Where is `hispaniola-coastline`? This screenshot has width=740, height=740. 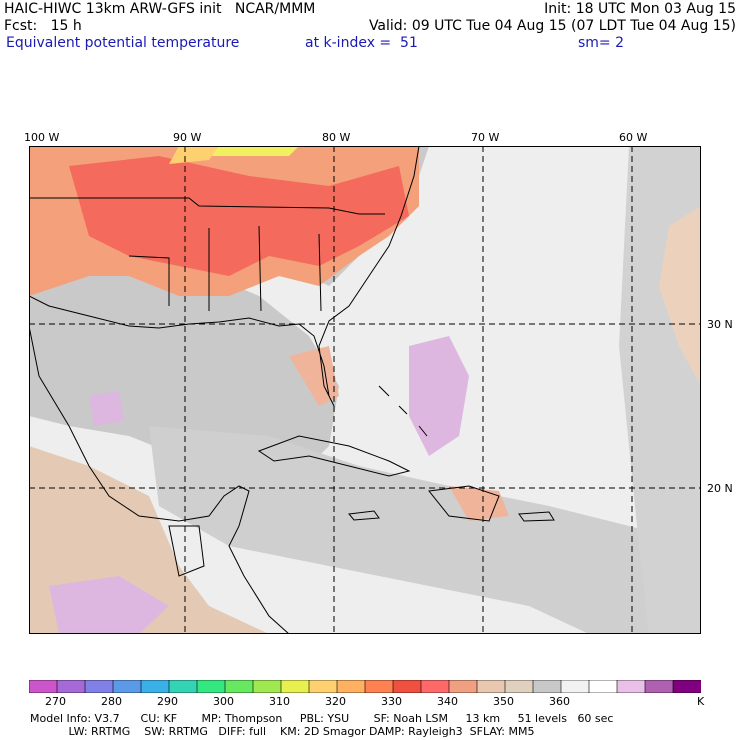
hispaniola-coastline is located at coordinates (464, 503).